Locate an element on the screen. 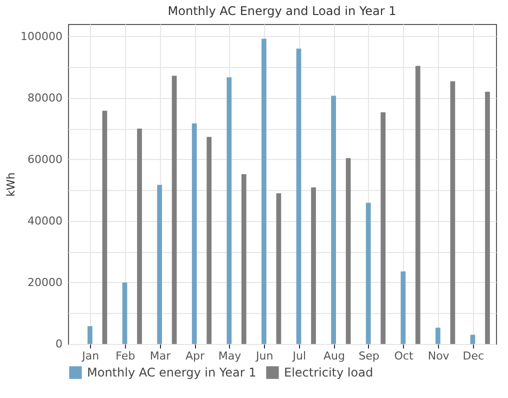  x-tick-label: Mar is located at coordinates (161, 356).